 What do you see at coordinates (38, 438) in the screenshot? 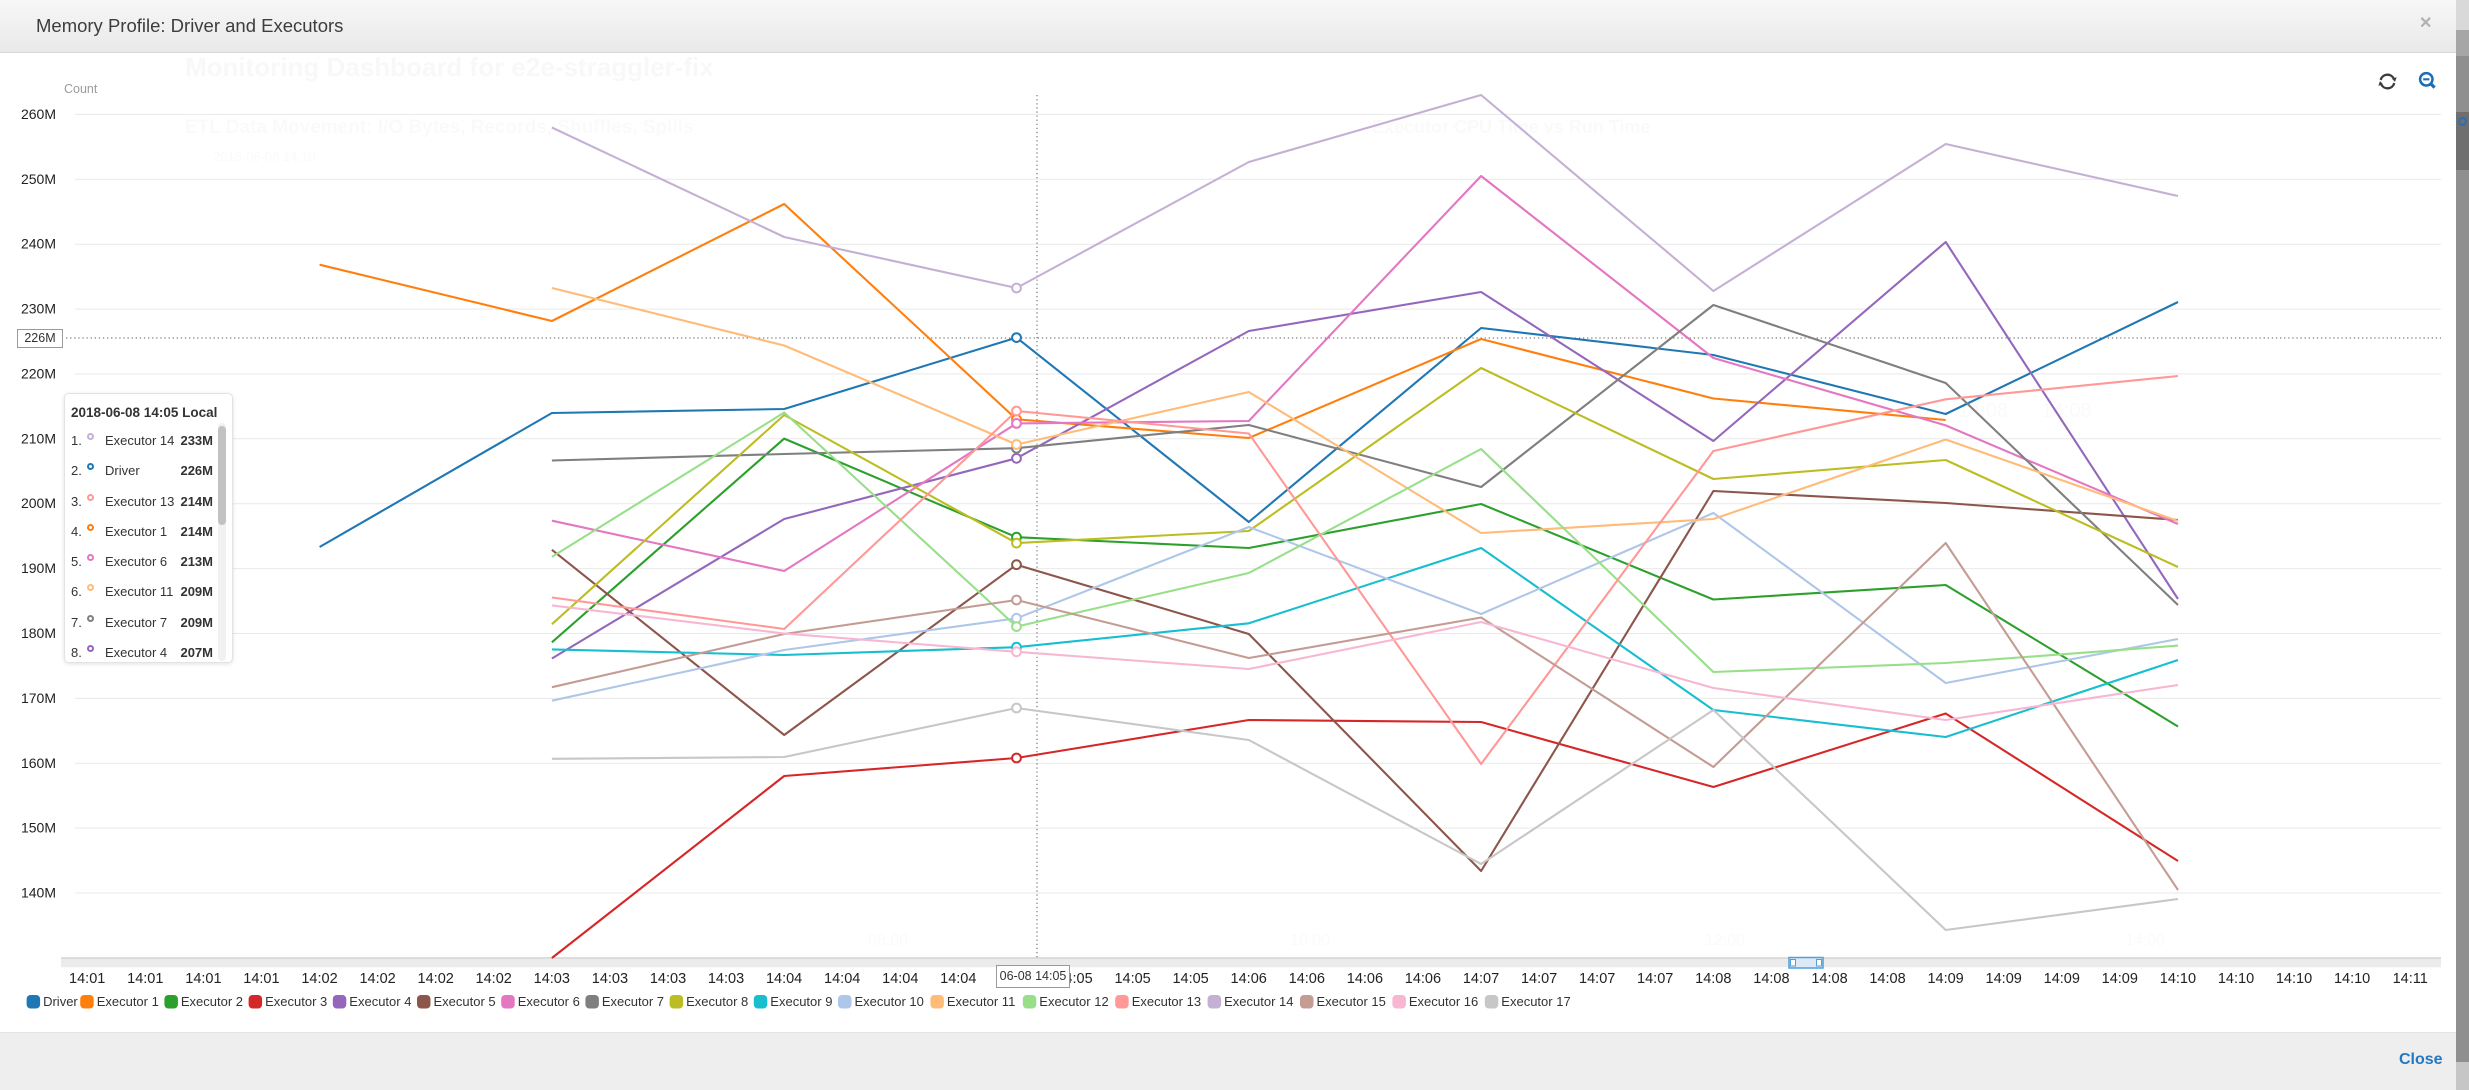
I see `svg-text: 210M` at bounding box center [38, 438].